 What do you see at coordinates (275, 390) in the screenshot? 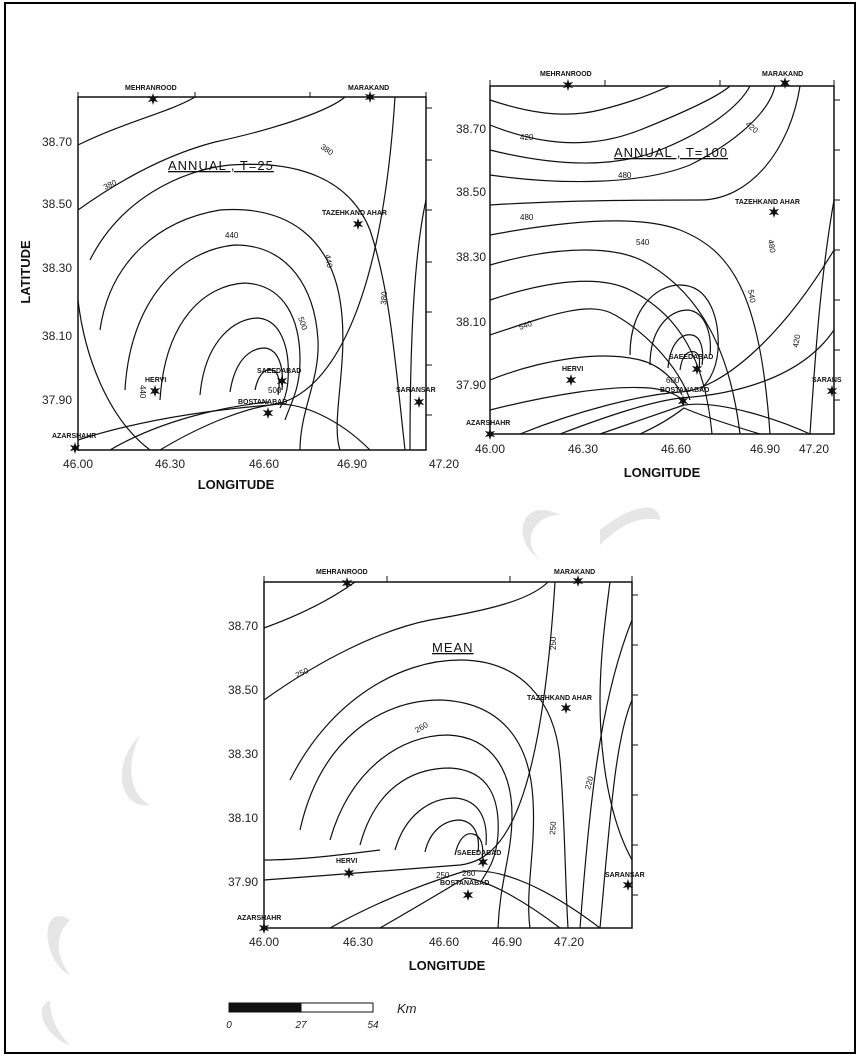
I see `isoline-label: 500` at bounding box center [275, 390].